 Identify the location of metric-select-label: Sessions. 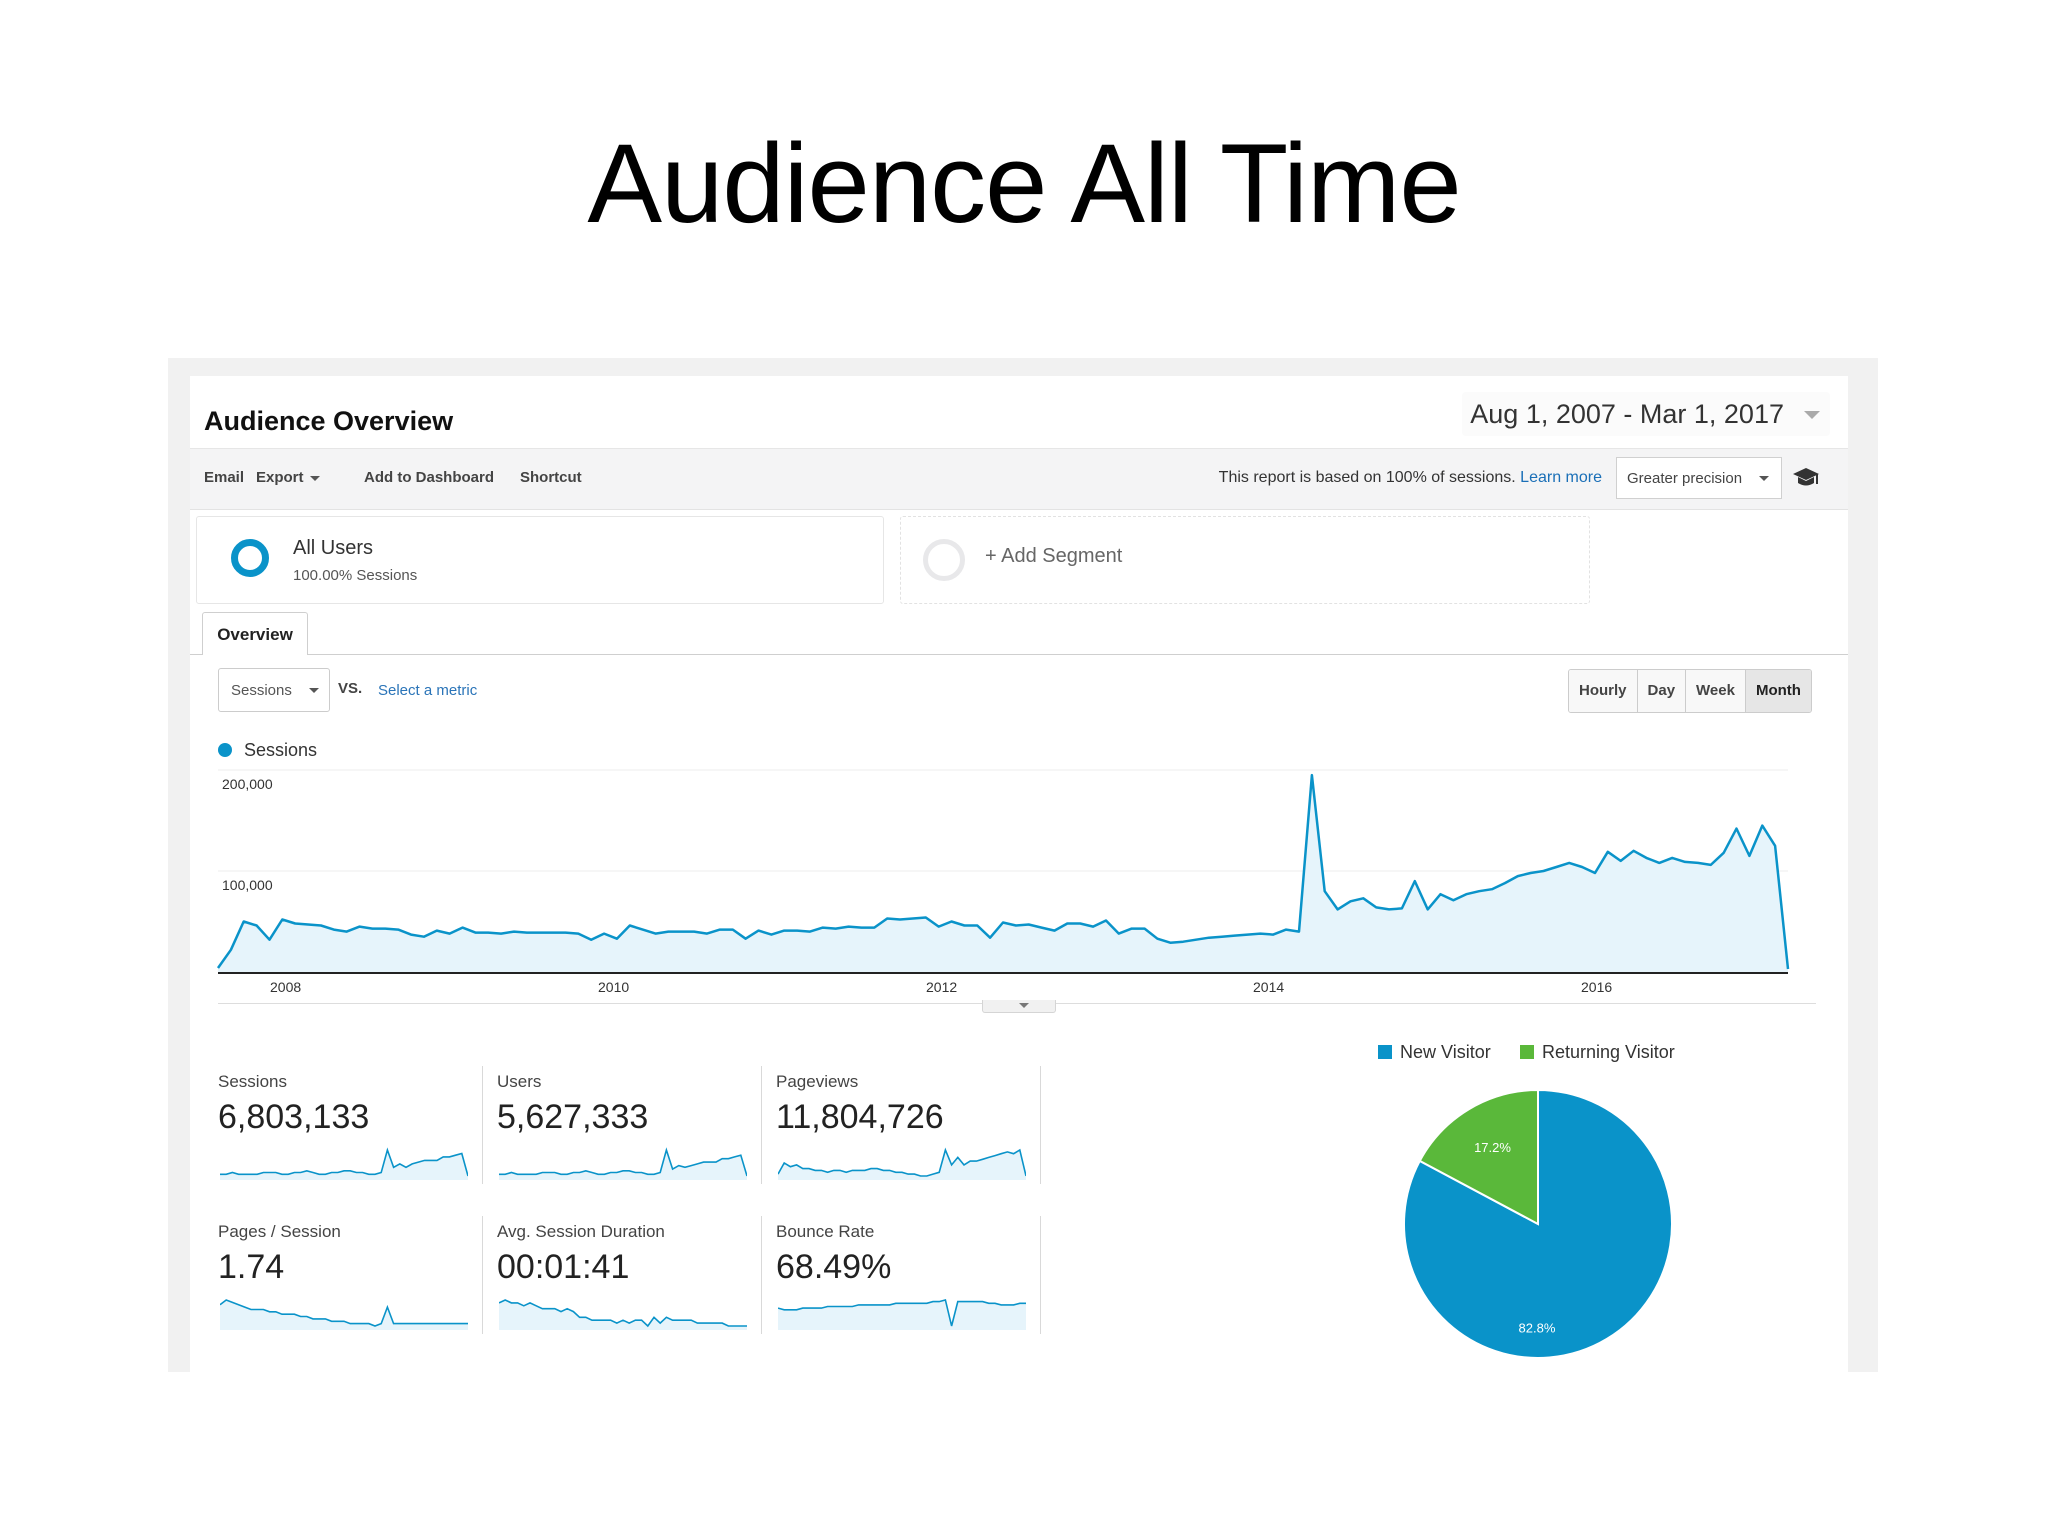
(261, 690).